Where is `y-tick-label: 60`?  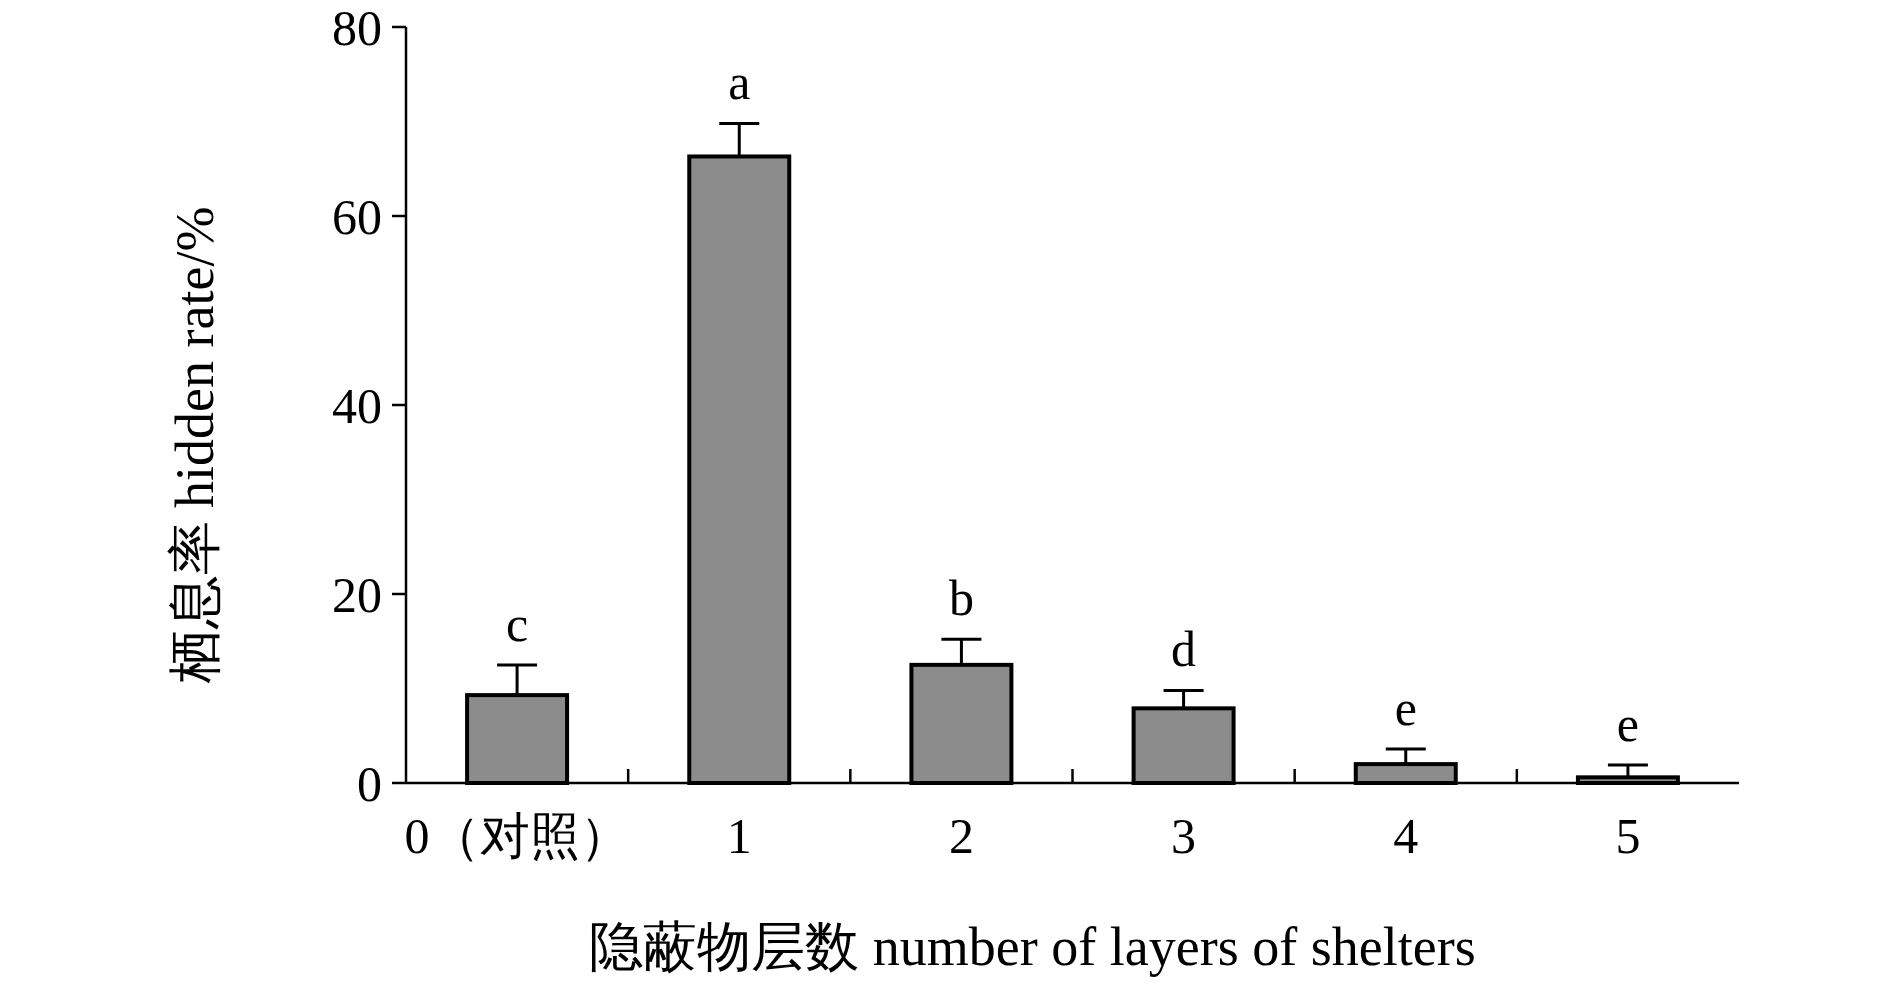 y-tick-label: 60 is located at coordinates (357, 216).